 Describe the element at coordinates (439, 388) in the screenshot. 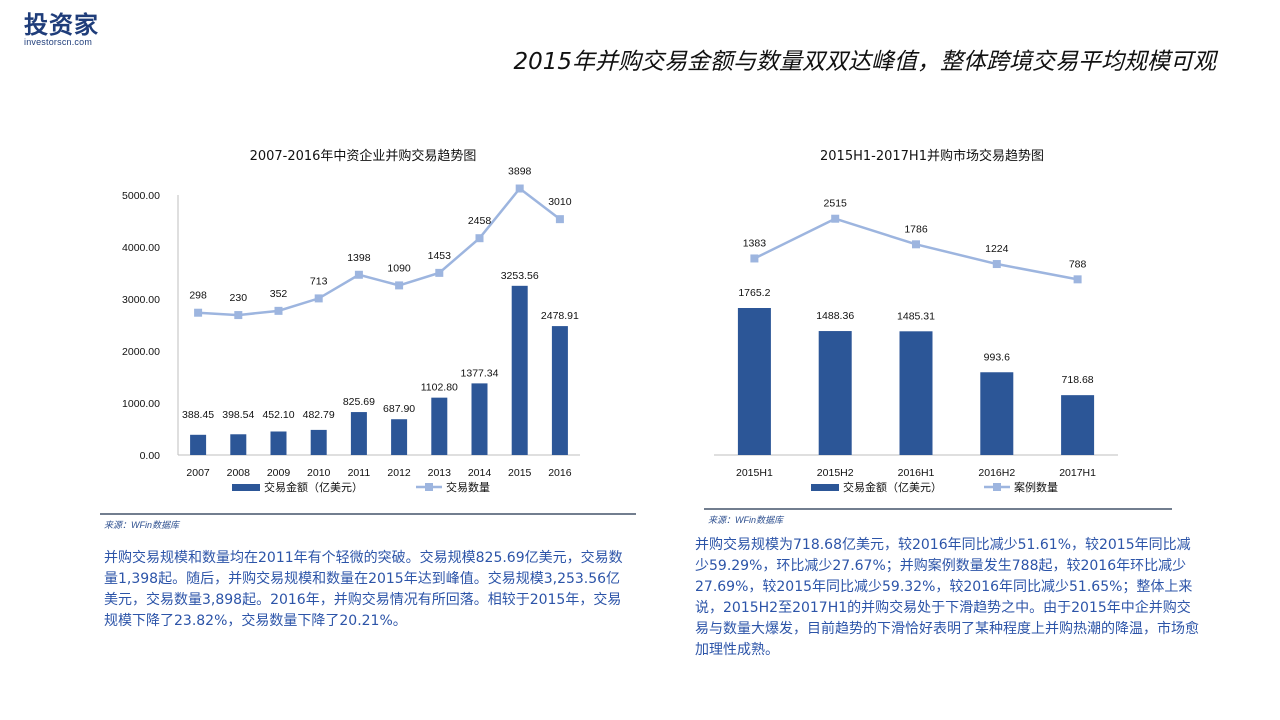

I see `bar-data-label: 1102.80` at that location.